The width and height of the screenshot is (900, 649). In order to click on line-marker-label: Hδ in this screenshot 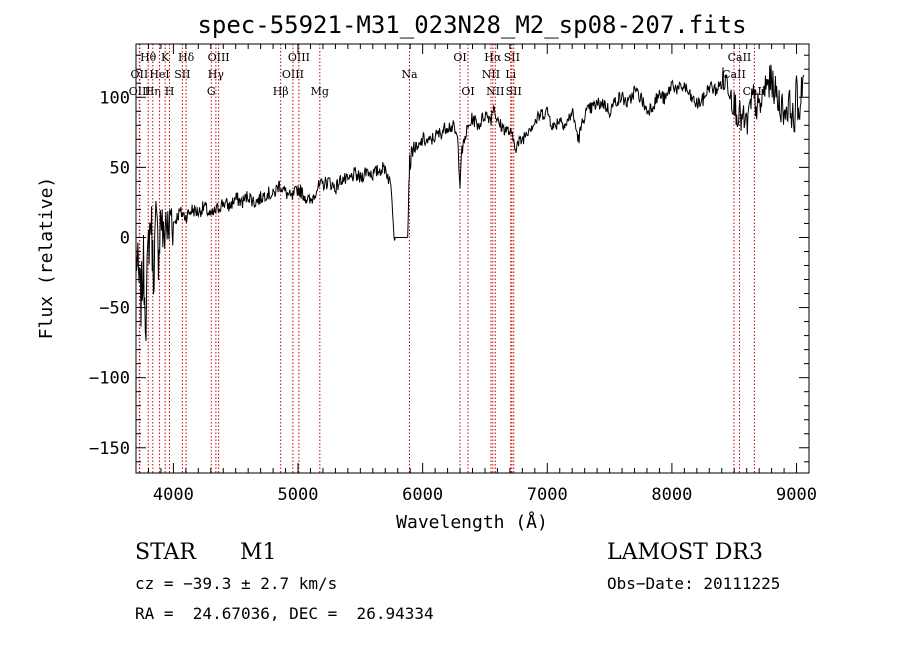, I will do `click(186, 57)`.